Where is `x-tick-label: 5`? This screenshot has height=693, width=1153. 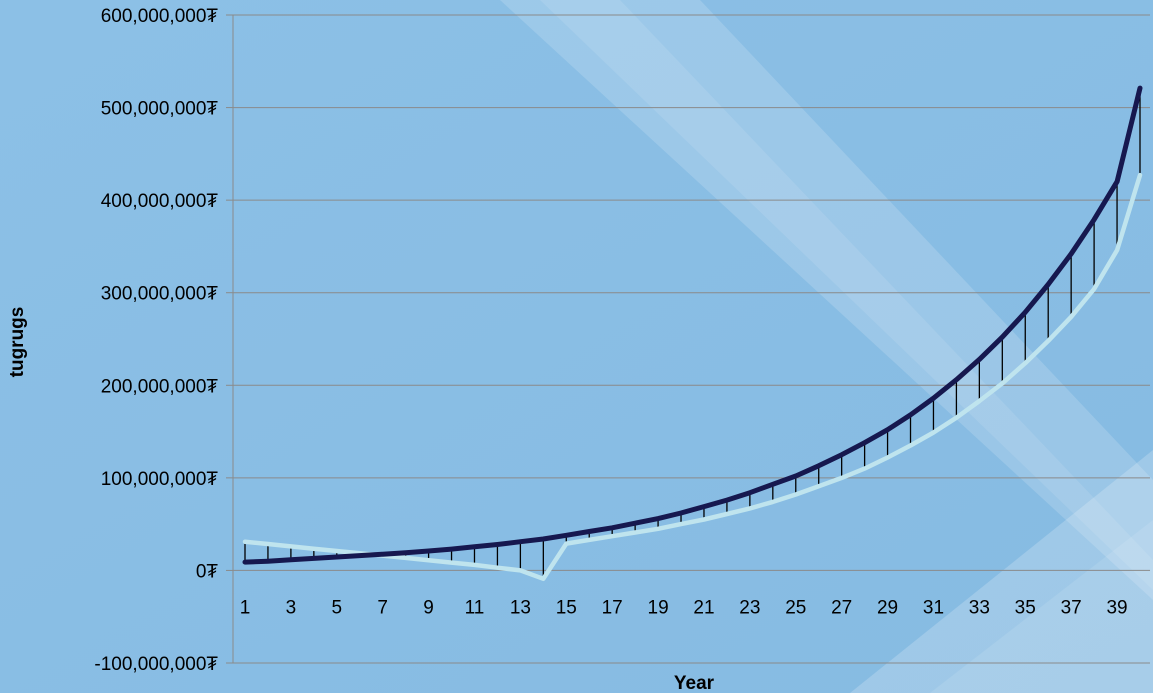 x-tick-label: 5 is located at coordinates (337, 607).